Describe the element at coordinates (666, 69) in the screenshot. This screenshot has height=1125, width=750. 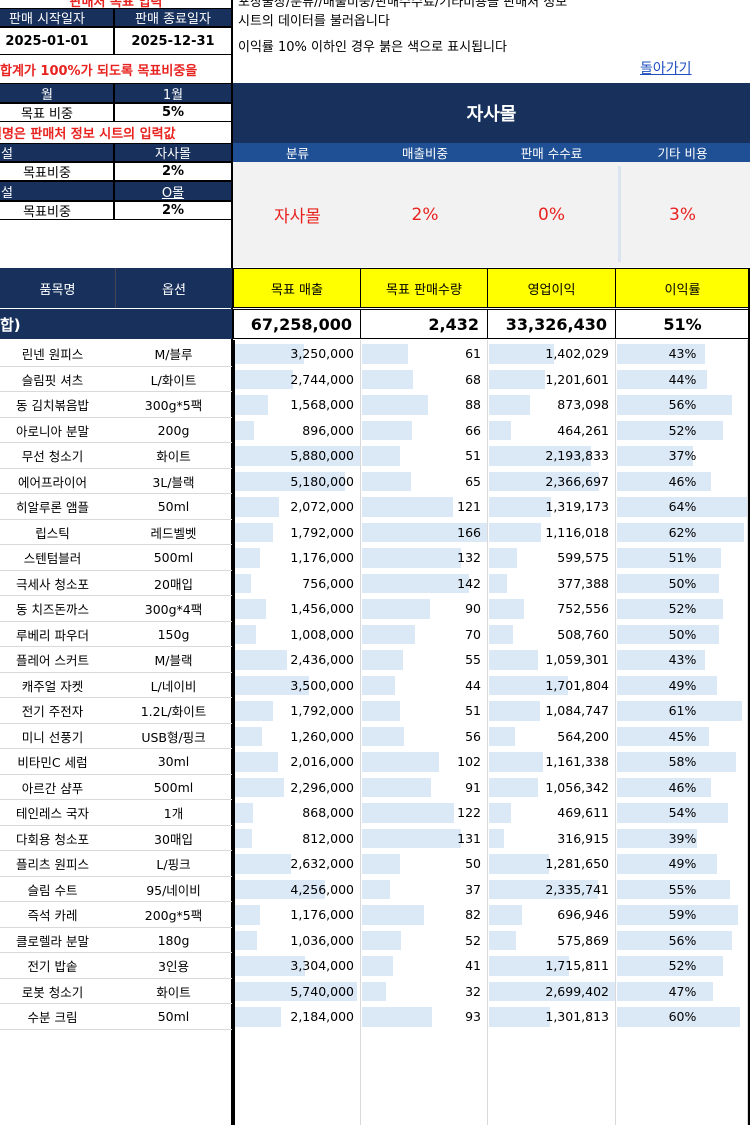
I see `back-link: 돌아가기` at that location.